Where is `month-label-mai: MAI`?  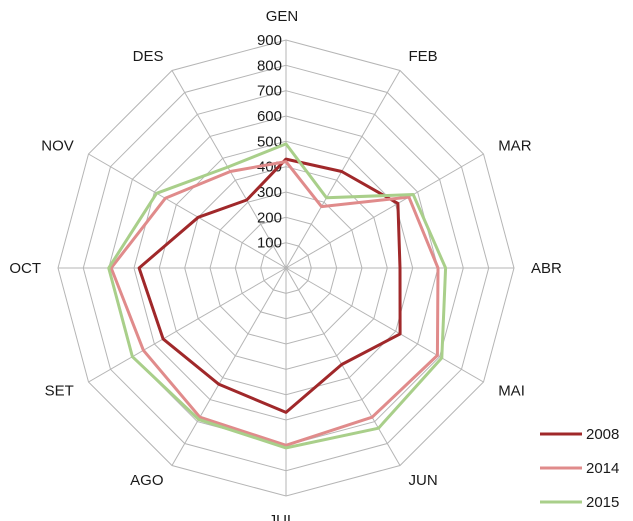
month-label-mai: MAI is located at coordinates (511, 391).